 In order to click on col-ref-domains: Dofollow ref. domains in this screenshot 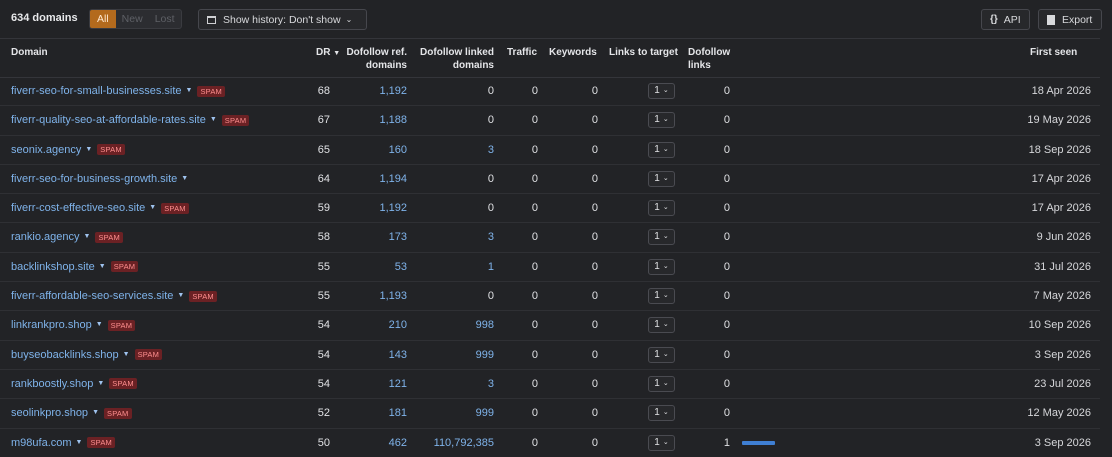, I will do `click(368, 59)`.